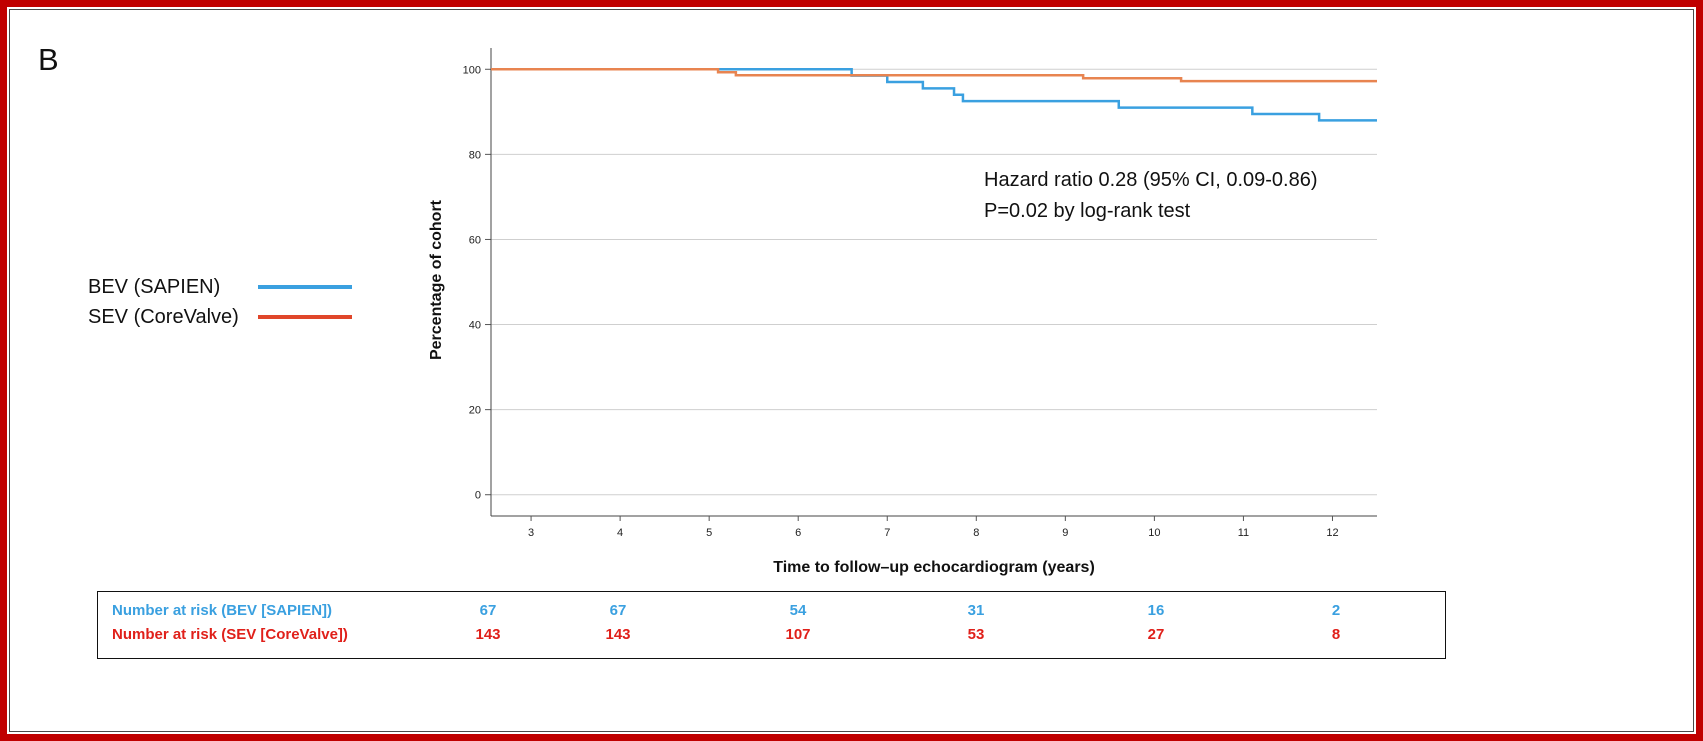 This screenshot has width=1703, height=741. What do you see at coordinates (1156, 610) in the screenshot?
I see `risk-value: 16` at bounding box center [1156, 610].